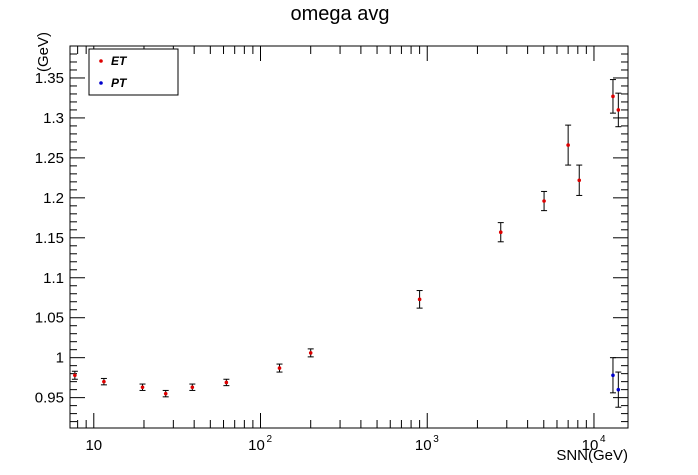 The height and width of the screenshot is (475, 698). Describe the element at coordinates (592, 455) in the screenshot. I see `x-axis-title: SNN(GeV)` at that location.